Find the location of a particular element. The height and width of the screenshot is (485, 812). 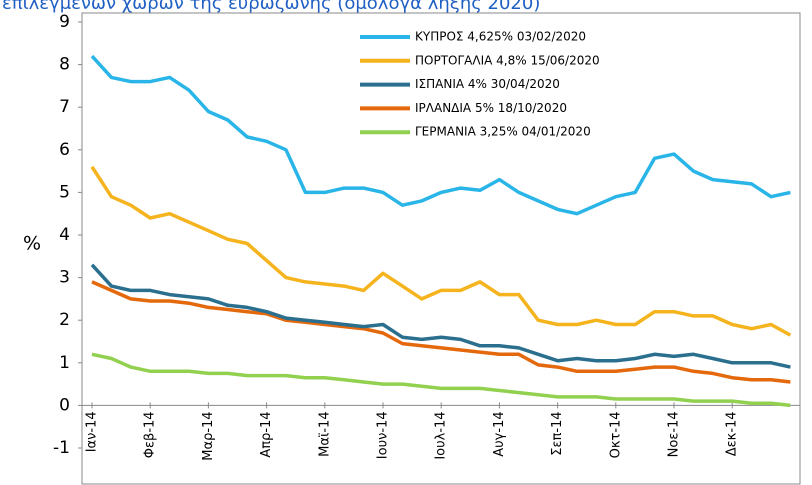

x-tick-label: Δεκ-14 is located at coordinates (732, 433).